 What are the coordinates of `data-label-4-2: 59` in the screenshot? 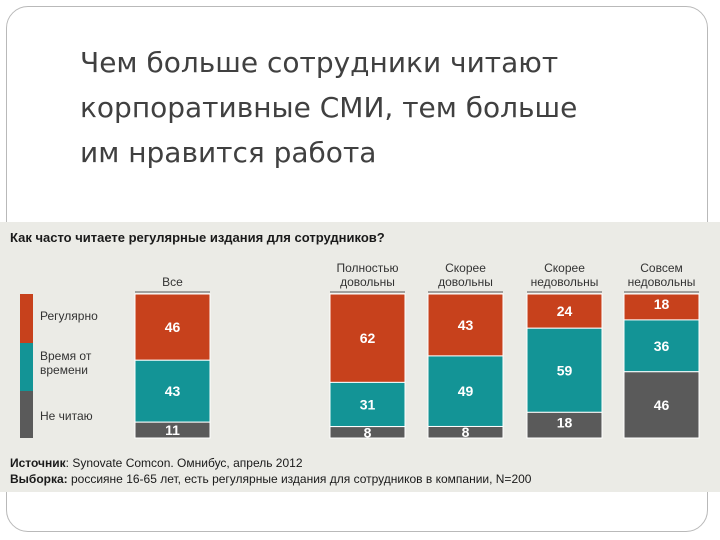 It's located at (565, 370).